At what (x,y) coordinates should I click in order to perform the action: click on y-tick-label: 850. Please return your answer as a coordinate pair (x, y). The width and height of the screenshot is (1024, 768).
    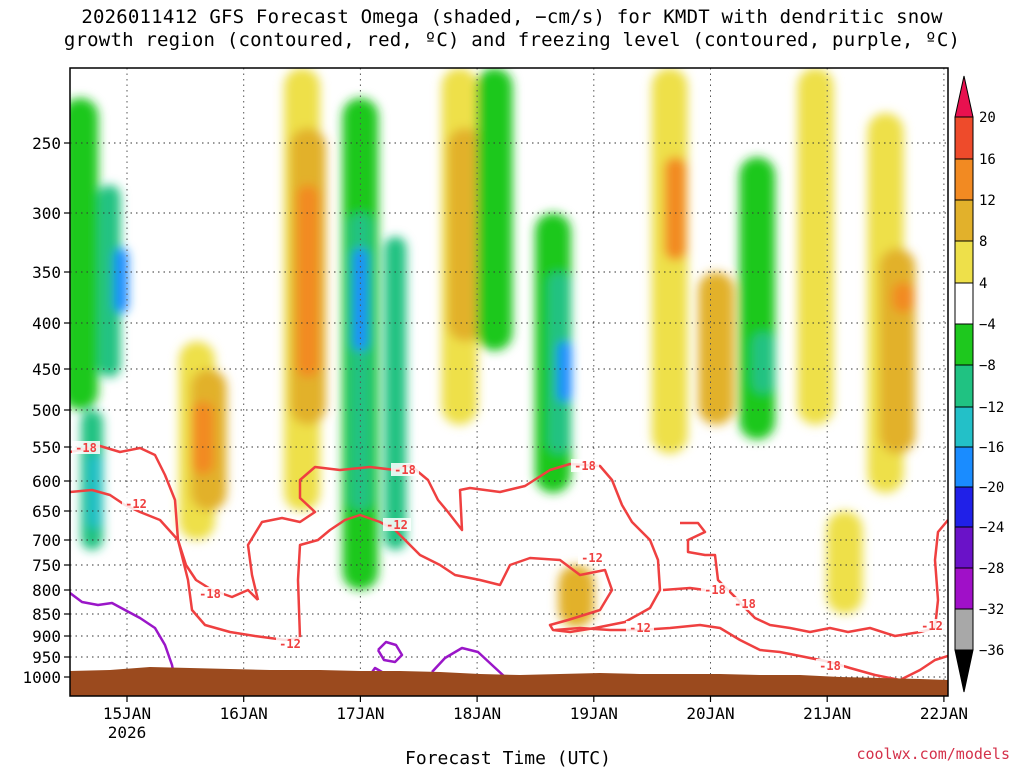
    Looking at the image, I should click on (46, 614).